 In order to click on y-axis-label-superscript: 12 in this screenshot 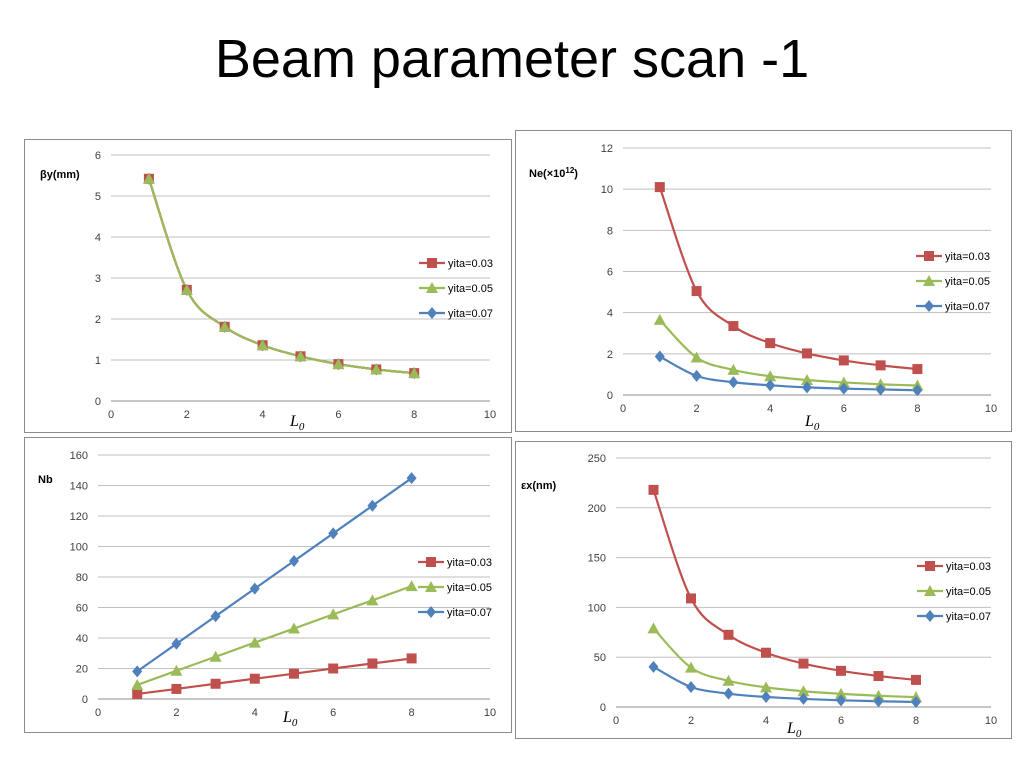, I will do `click(569, 170)`.